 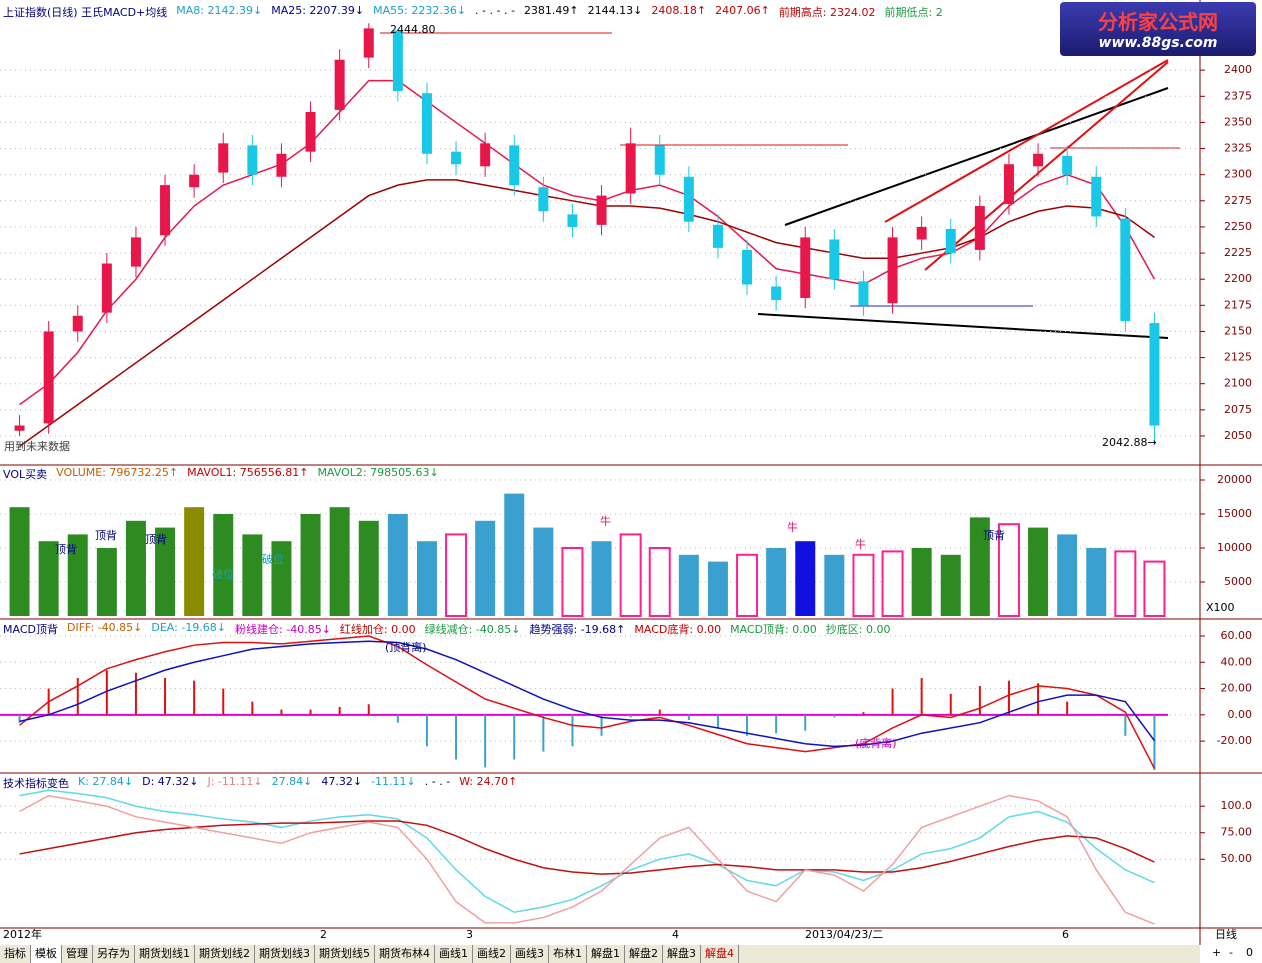 I want to click on tab: 解盘1, so click(x=606, y=954).